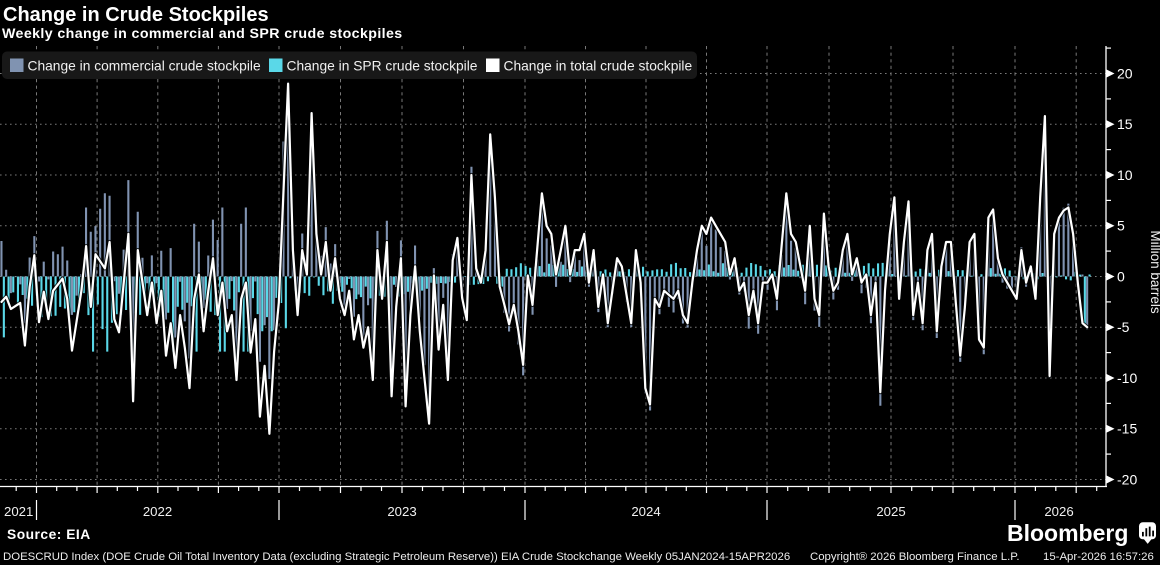  I want to click on svg-text: Source: EIA, so click(49, 534).